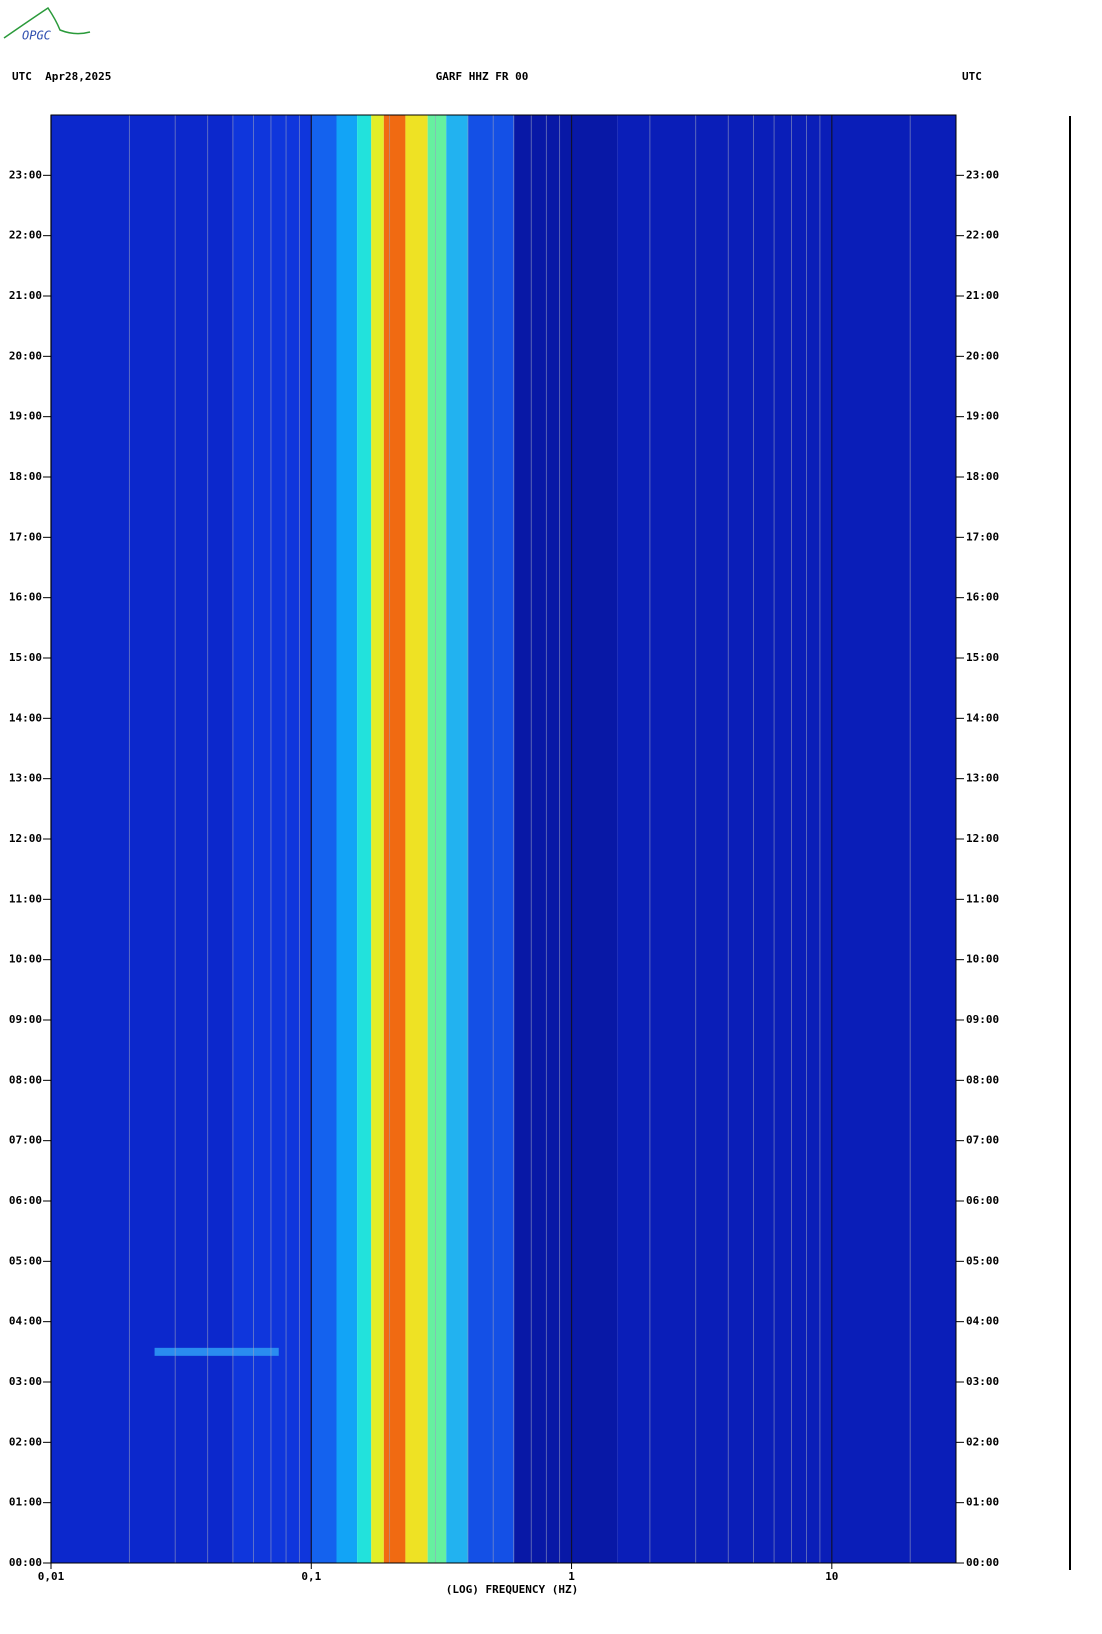  I want to click on y-tick-label-left: 09:00, so click(25, 1019).